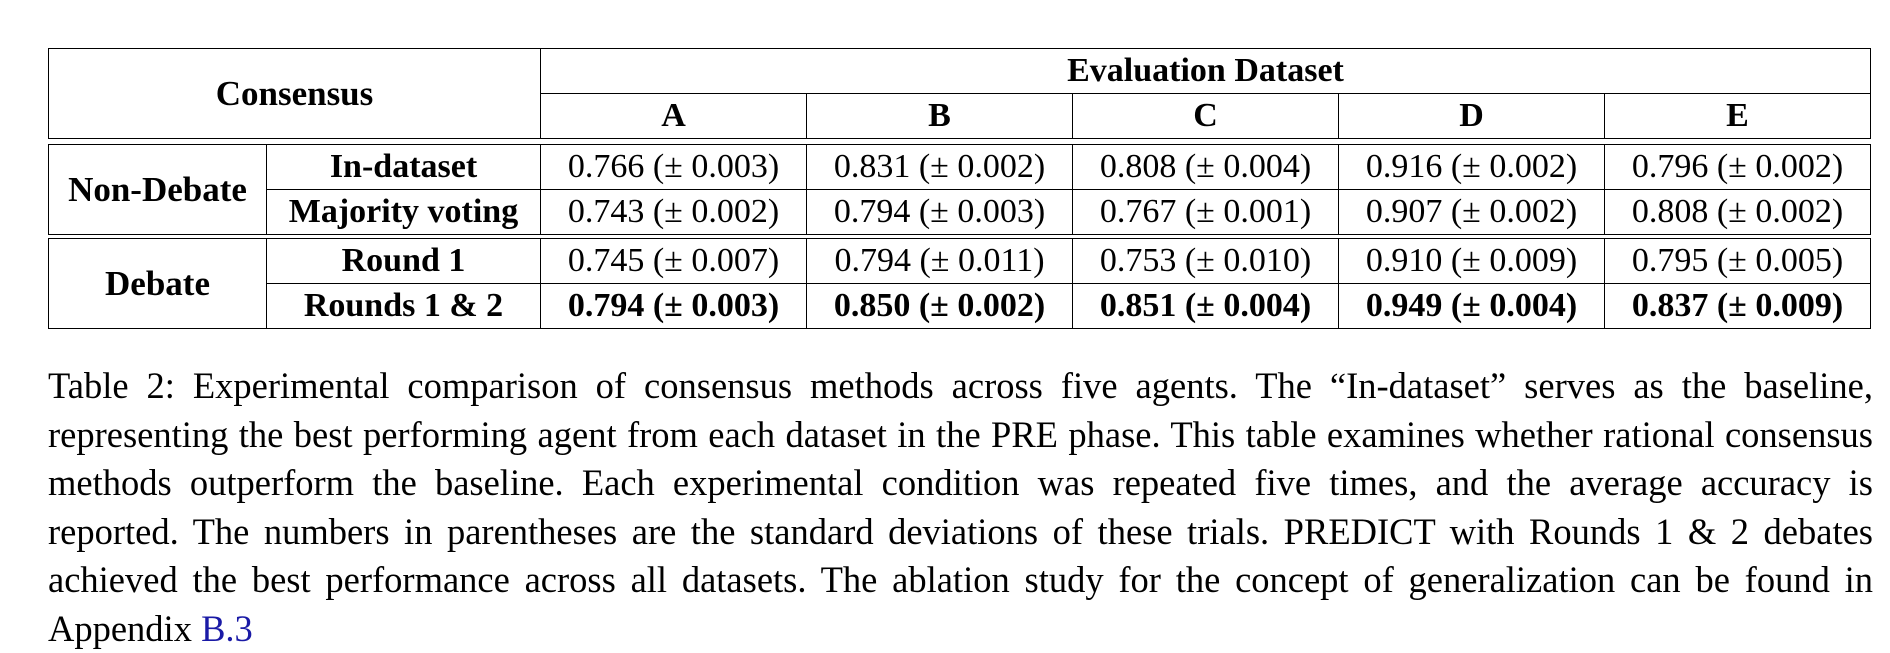  Describe the element at coordinates (1737, 116) in the screenshot. I see `column-header-e: E` at that location.